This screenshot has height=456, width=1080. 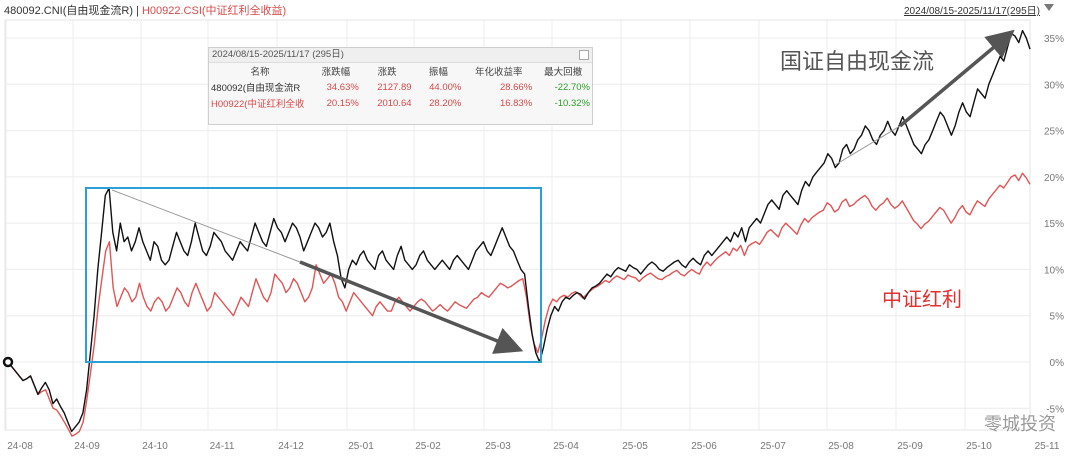 I want to click on downtrend-arrow, so click(x=411, y=307).